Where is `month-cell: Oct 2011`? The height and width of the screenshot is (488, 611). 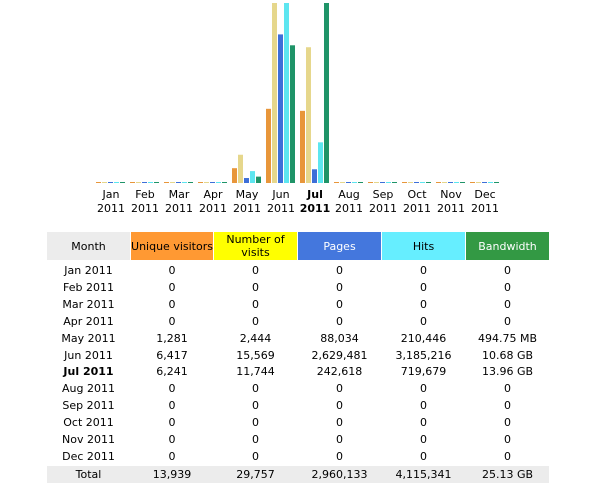 month-cell: Oct 2011 is located at coordinates (88, 423).